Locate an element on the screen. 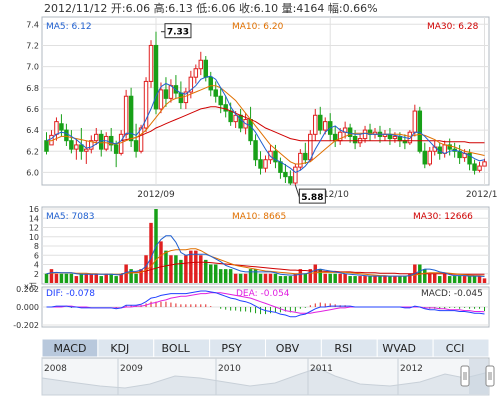 Image resolution: width=497 pixels, height=405 pixels. macd-legend-macd: MACD: -0.045 is located at coordinates (452, 294).